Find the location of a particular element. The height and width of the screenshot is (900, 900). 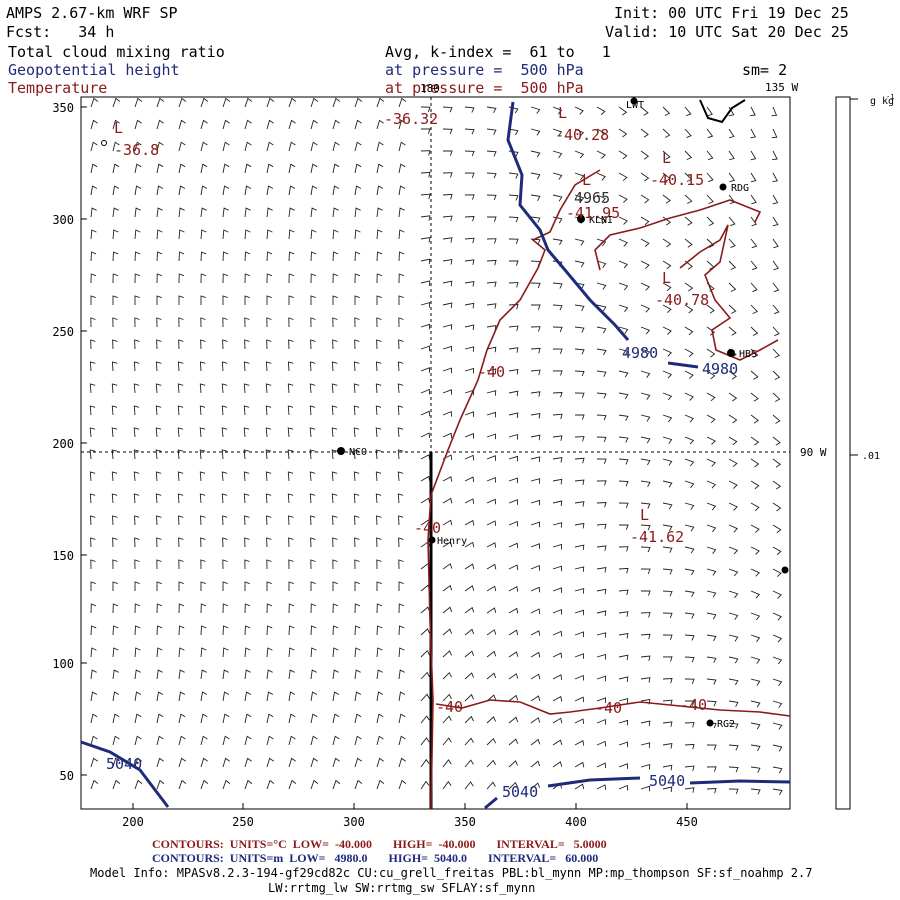

colorbar-units-exponent: -1 is located at coordinates (890, 97).